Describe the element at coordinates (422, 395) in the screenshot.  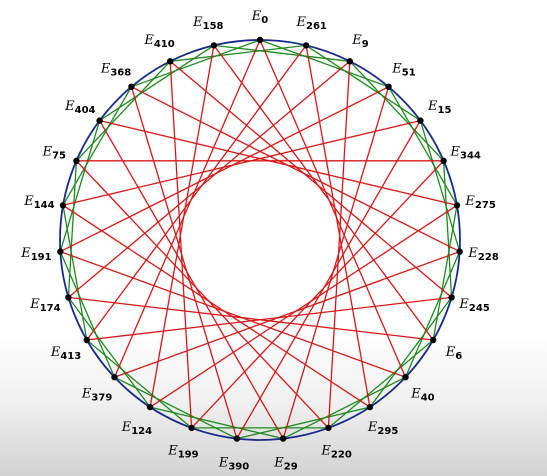
I see `vertex-label: E40` at that location.